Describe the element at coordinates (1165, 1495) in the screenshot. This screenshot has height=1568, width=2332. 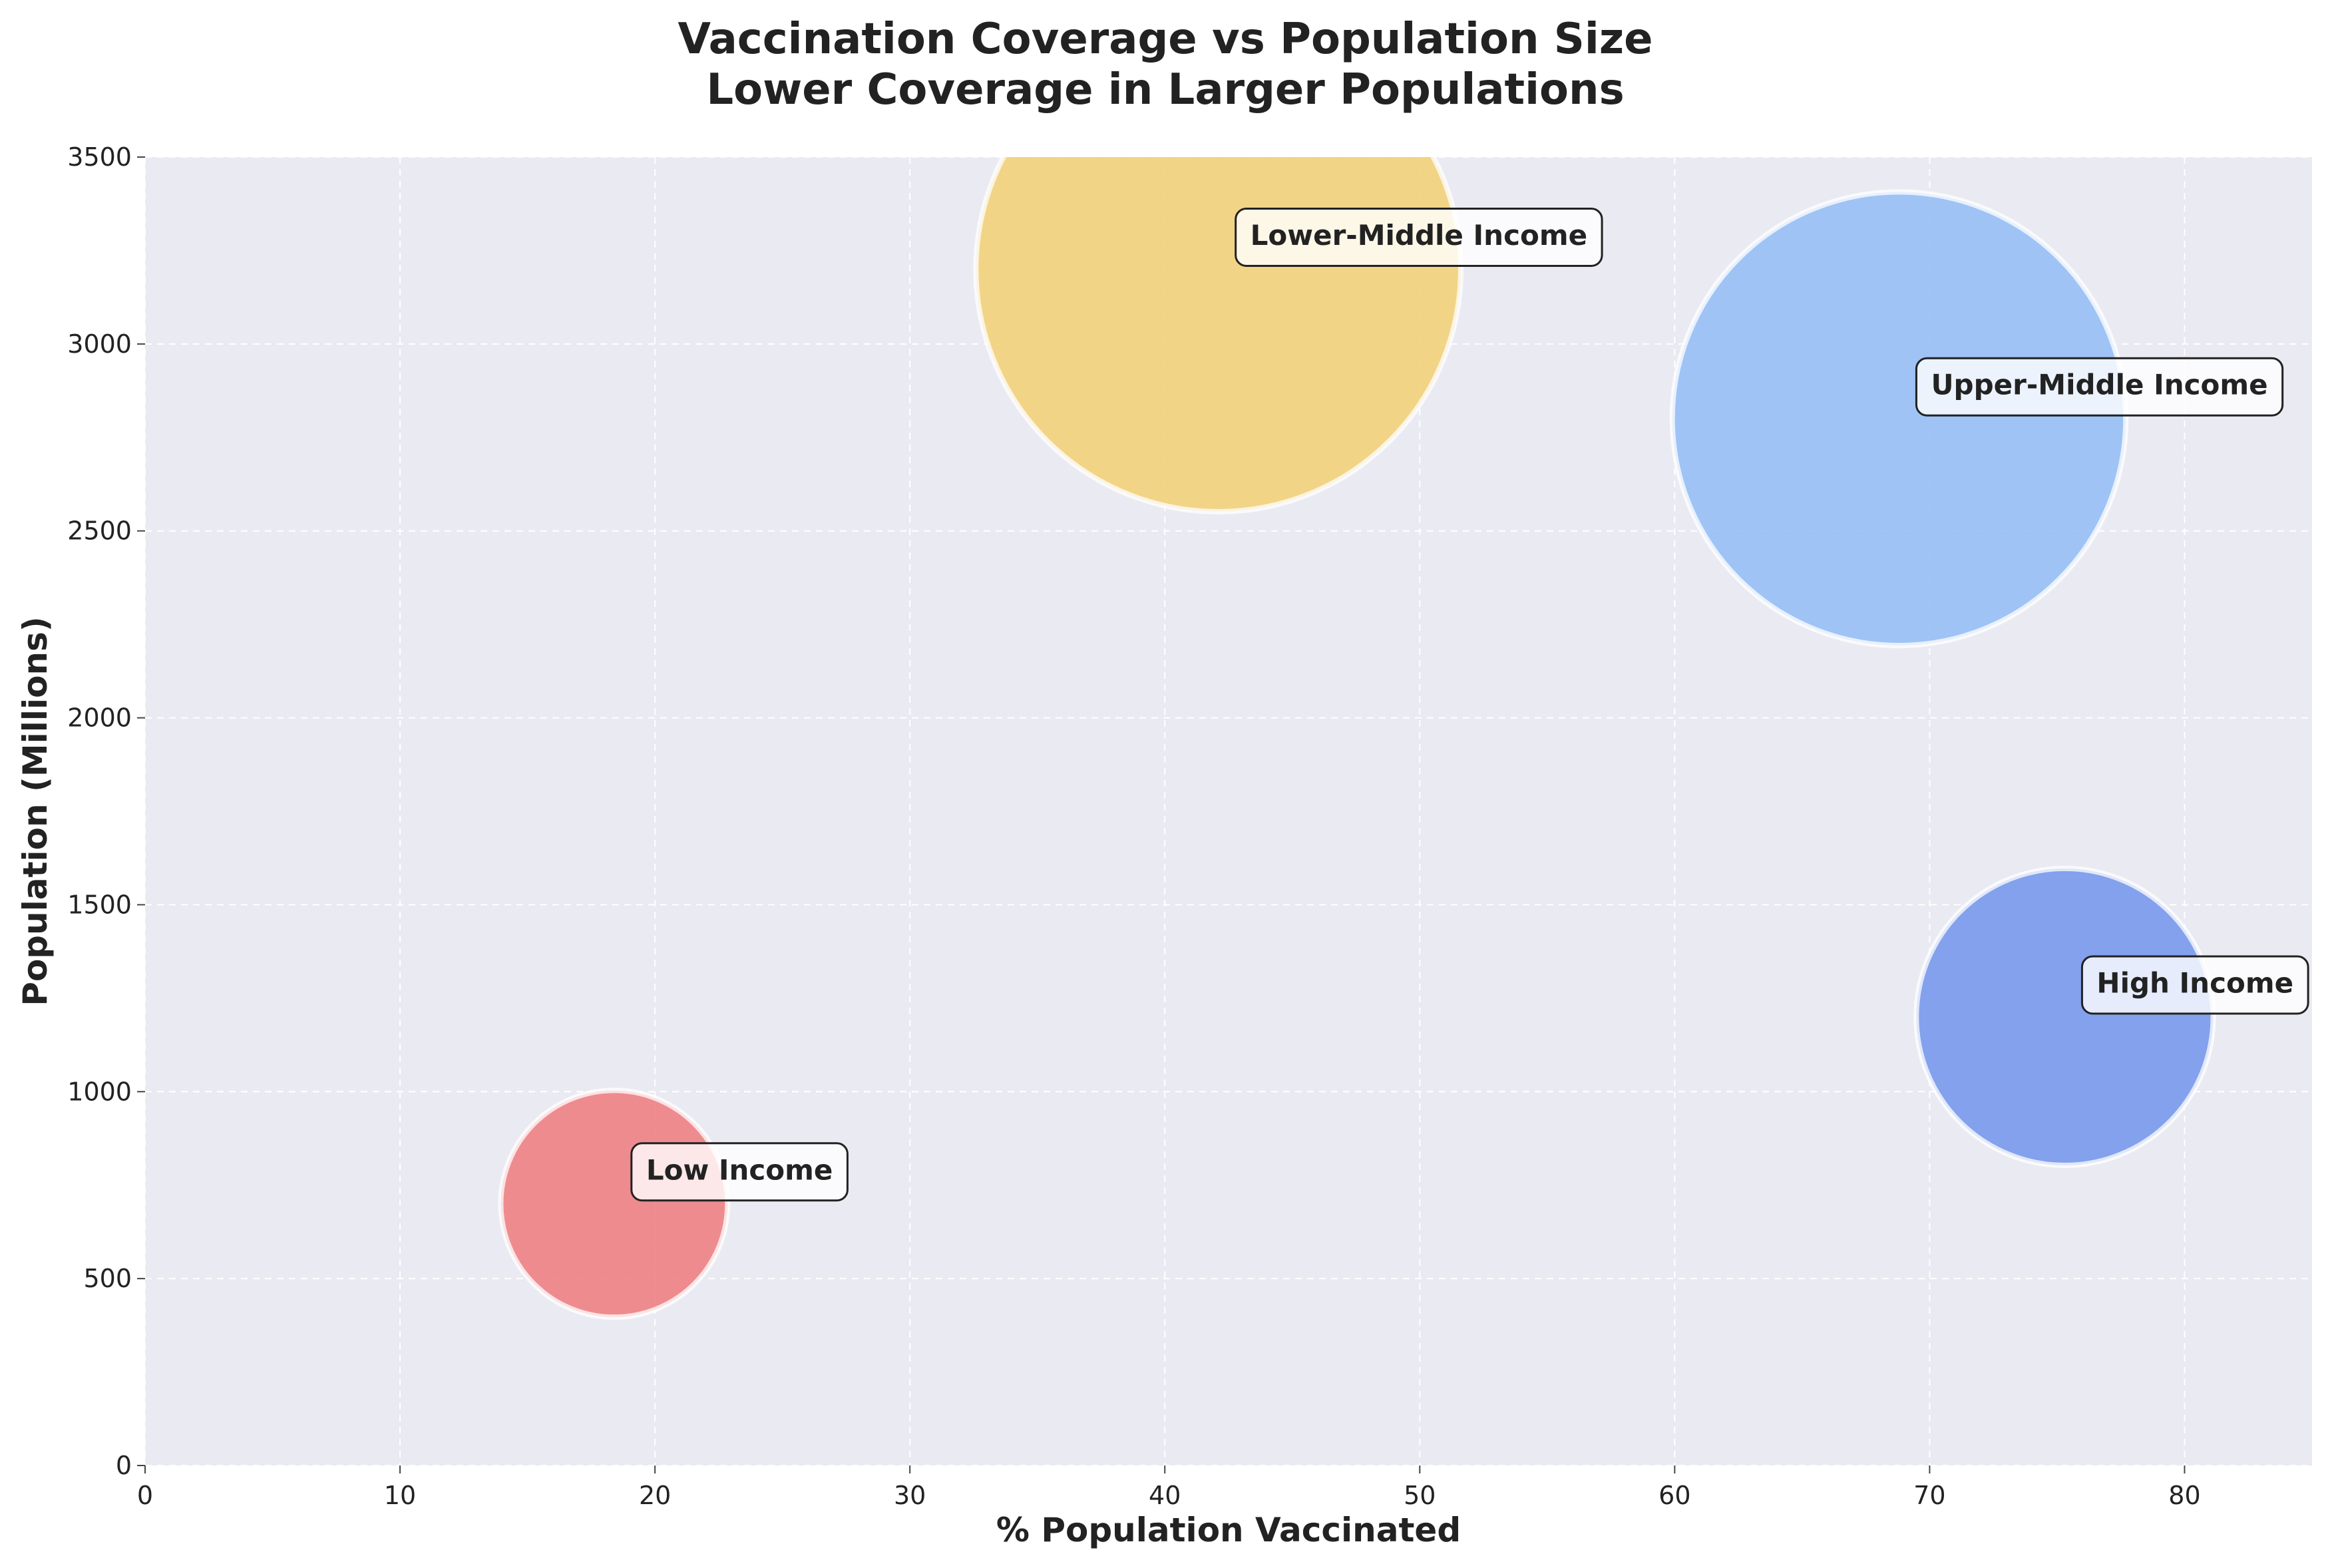
I see `x-tick-label: 40` at that location.